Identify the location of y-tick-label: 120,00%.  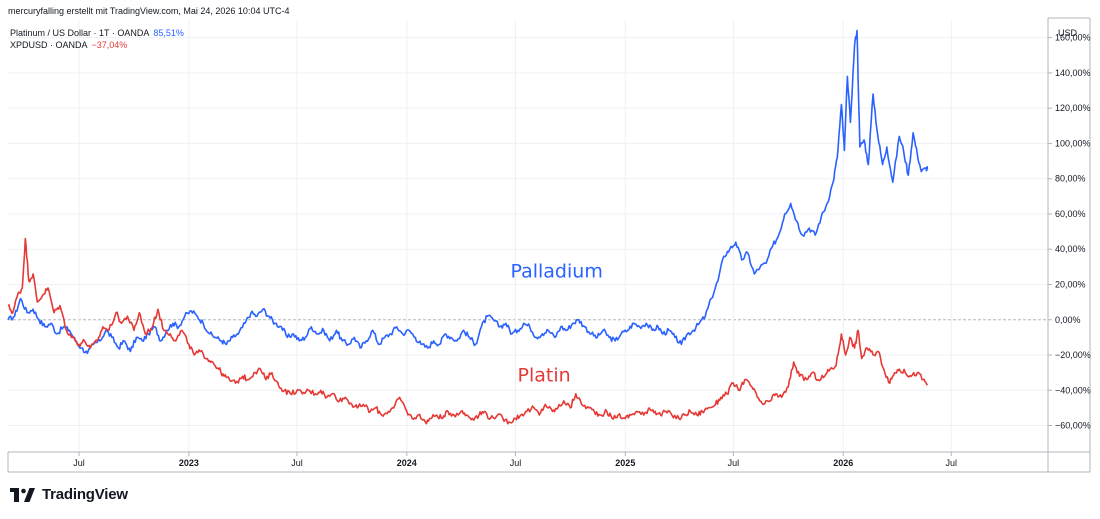
(1073, 108).